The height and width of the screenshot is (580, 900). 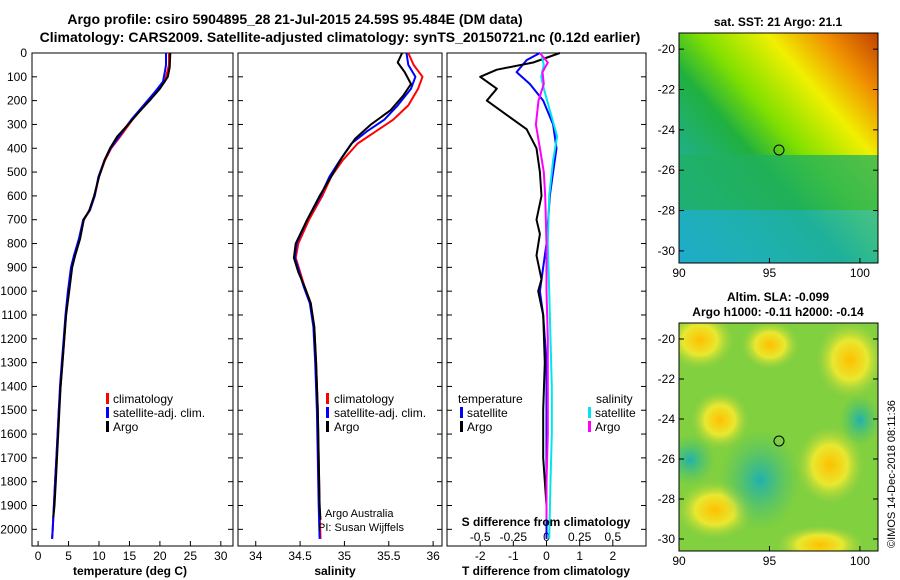 What do you see at coordinates (13, 482) in the screenshot?
I see `depth-tick-label: 1800` at bounding box center [13, 482].